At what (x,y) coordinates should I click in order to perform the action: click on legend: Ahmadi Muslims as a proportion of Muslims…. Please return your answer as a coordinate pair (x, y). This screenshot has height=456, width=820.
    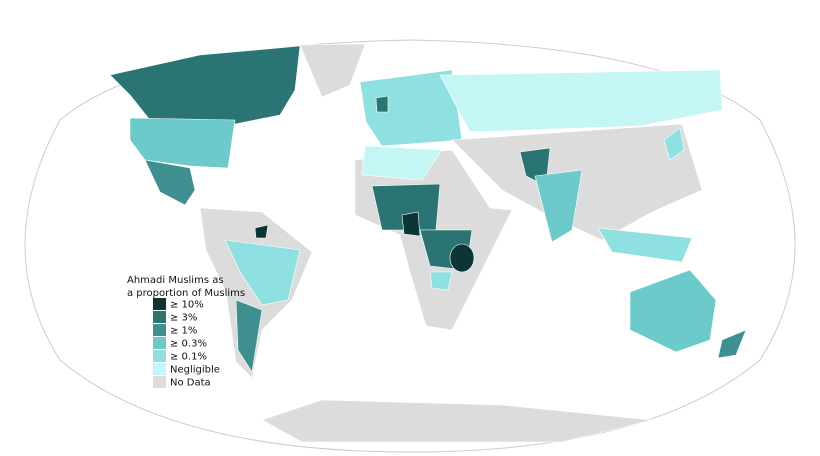
    Looking at the image, I should click on (186, 332).